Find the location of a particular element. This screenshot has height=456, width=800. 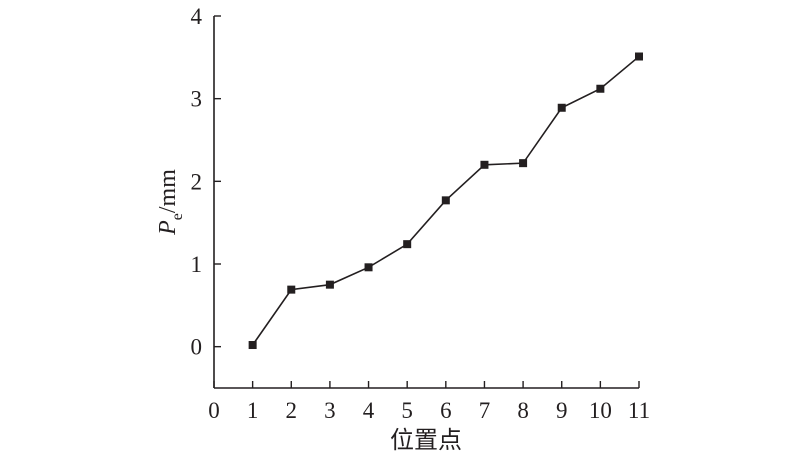

x-tick-label: 10 is located at coordinates (600, 410).